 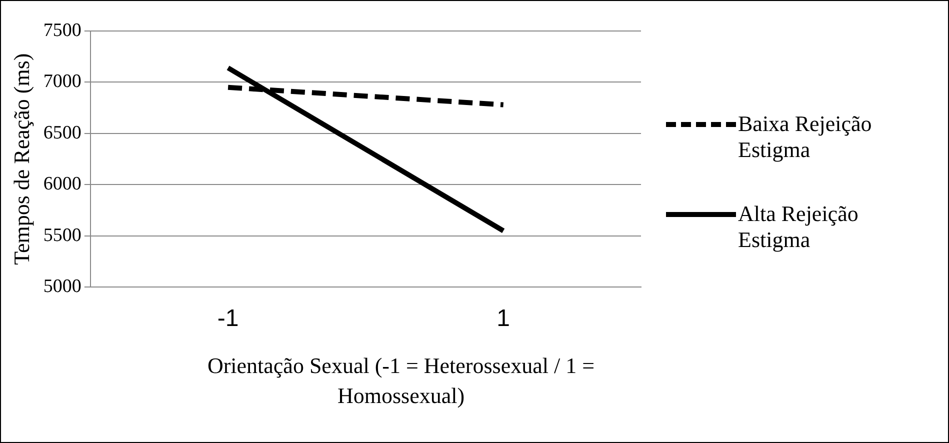 What do you see at coordinates (21, 159) in the screenshot?
I see `y-axis-title: Tempos de Reação (ms)` at bounding box center [21, 159].